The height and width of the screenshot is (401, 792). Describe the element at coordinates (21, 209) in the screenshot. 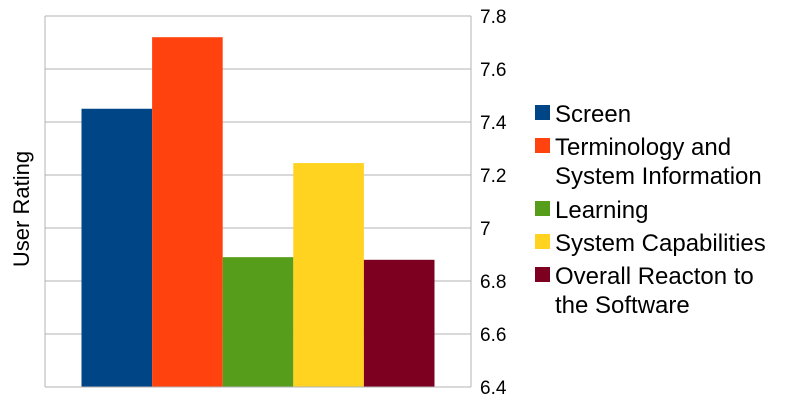

I see `y-axis-label: User Rating` at that location.